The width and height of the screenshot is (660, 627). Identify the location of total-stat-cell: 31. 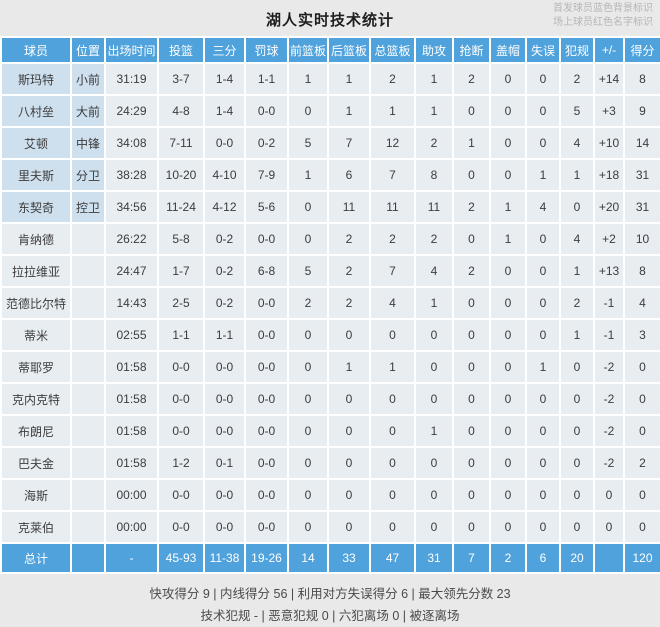
(434, 558).